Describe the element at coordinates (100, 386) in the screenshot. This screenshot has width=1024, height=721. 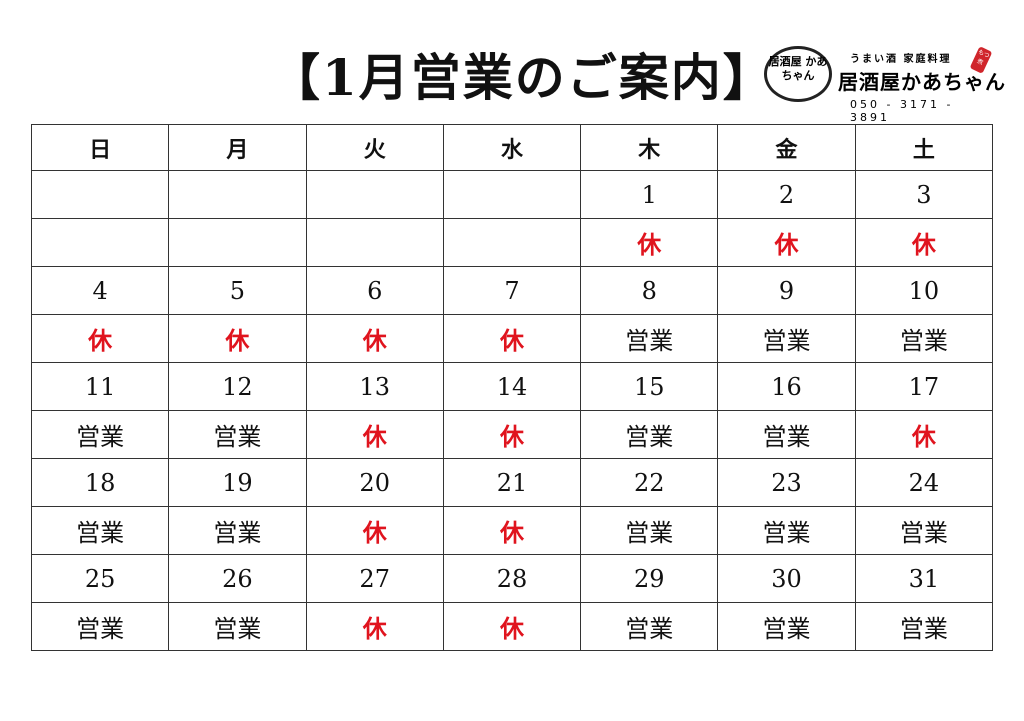
I see `day-number: 11` at that location.